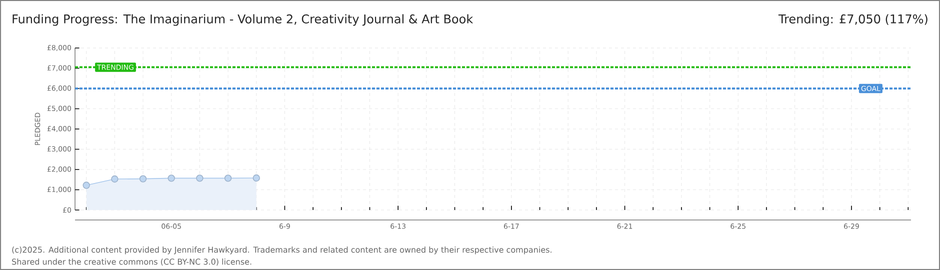 Image resolution: width=940 pixels, height=270 pixels. What do you see at coordinates (853, 20) in the screenshot?
I see `chart-subtitle: Trending: £7,050 (117%)` at bounding box center [853, 20].